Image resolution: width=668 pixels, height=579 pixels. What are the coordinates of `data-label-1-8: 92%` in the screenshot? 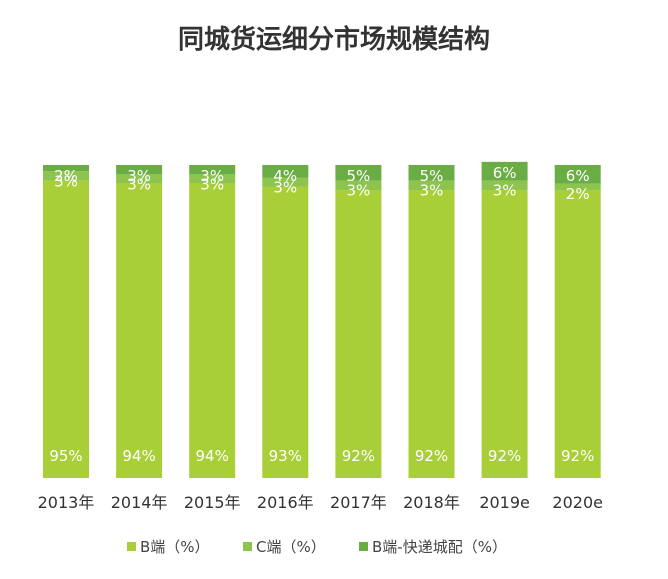 It's located at (577, 456).